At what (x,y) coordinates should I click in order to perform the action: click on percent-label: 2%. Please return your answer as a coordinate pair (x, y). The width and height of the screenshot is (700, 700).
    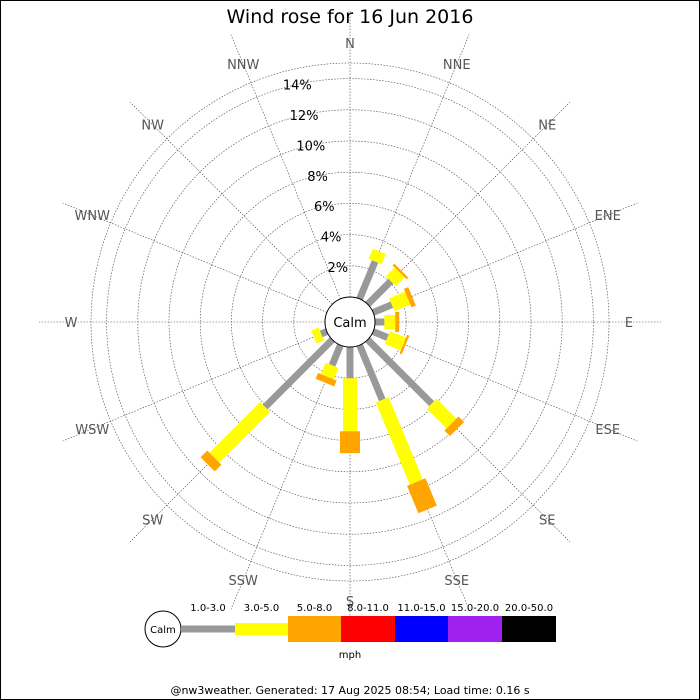
    Looking at the image, I should click on (338, 268).